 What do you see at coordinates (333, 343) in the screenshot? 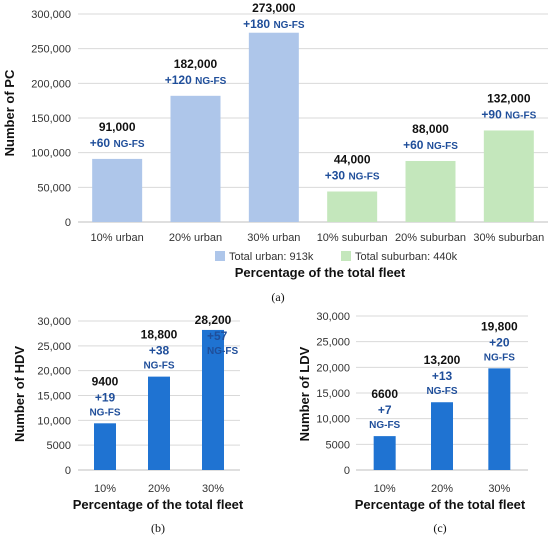
I see `panel-c-y-tick-label: 25,000` at bounding box center [333, 343].